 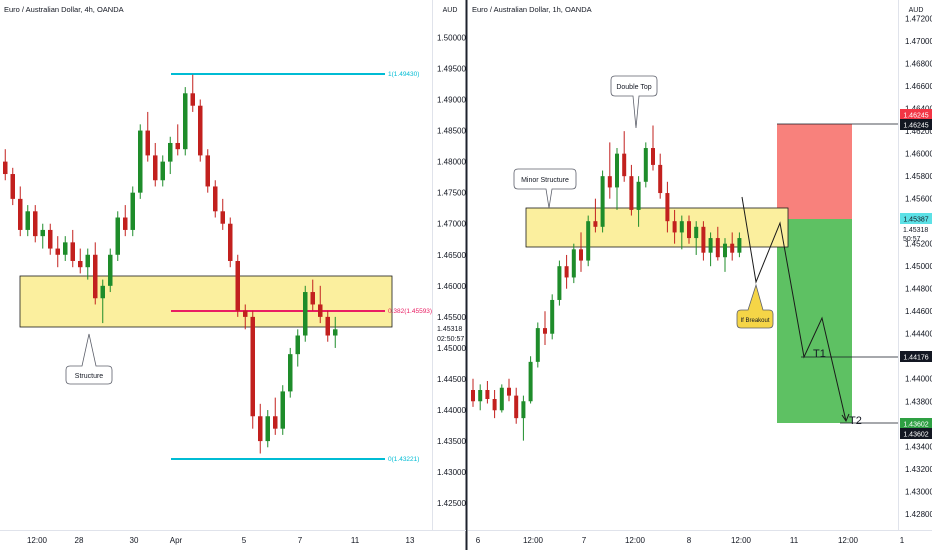 I want to click on right-price-tick: 1.44800, so click(x=918, y=289).